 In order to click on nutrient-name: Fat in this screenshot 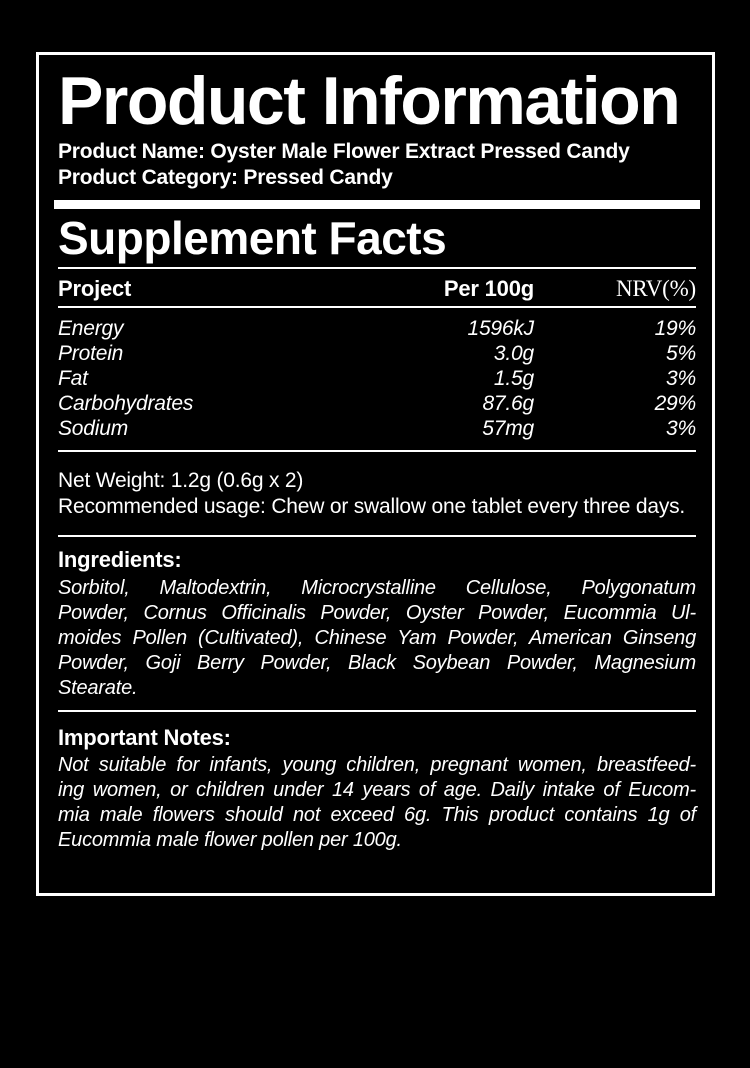, I will do `click(73, 378)`.